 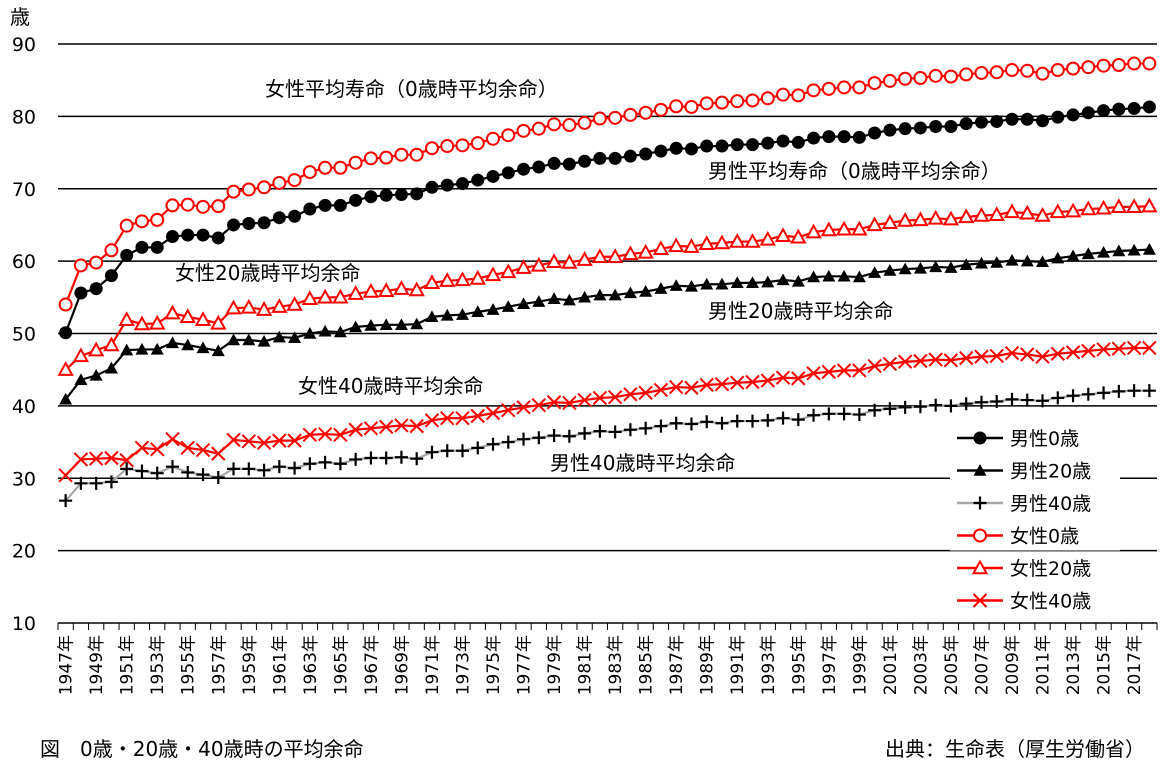 What do you see at coordinates (390, 386) in the screenshot?
I see `annotation-female-40: 女性40歳時平均余命` at bounding box center [390, 386].